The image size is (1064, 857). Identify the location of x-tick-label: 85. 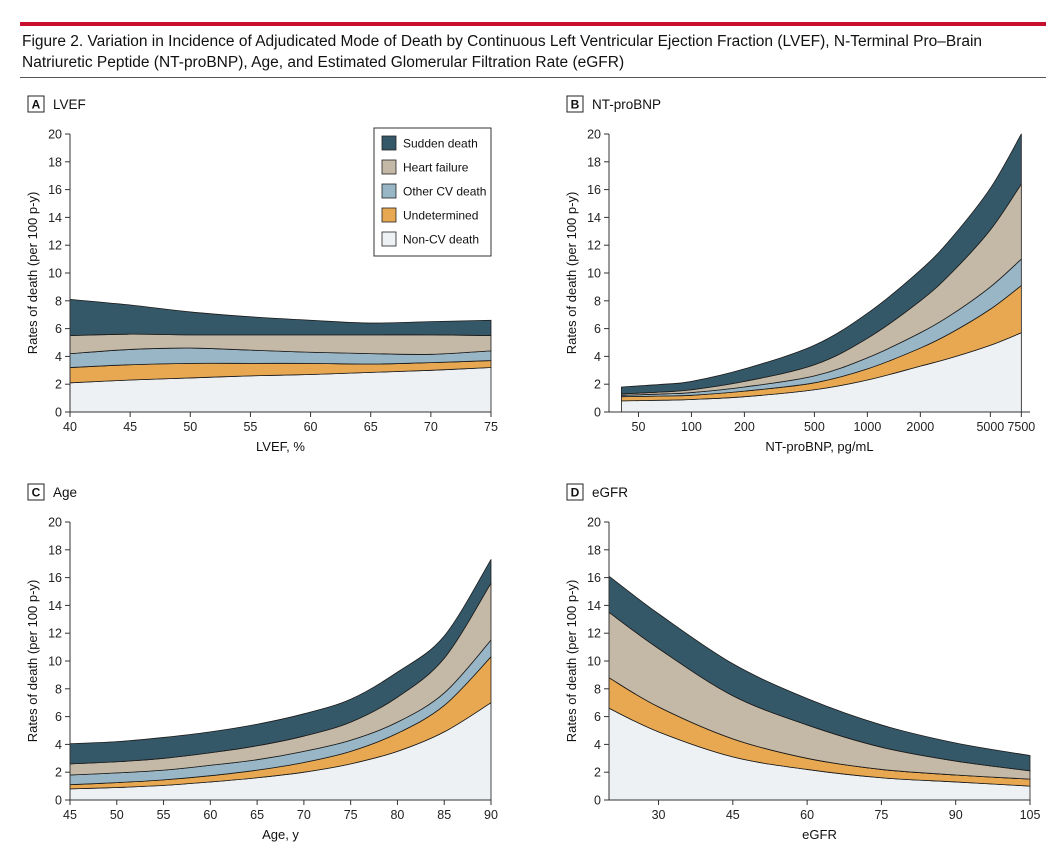
(444, 815).